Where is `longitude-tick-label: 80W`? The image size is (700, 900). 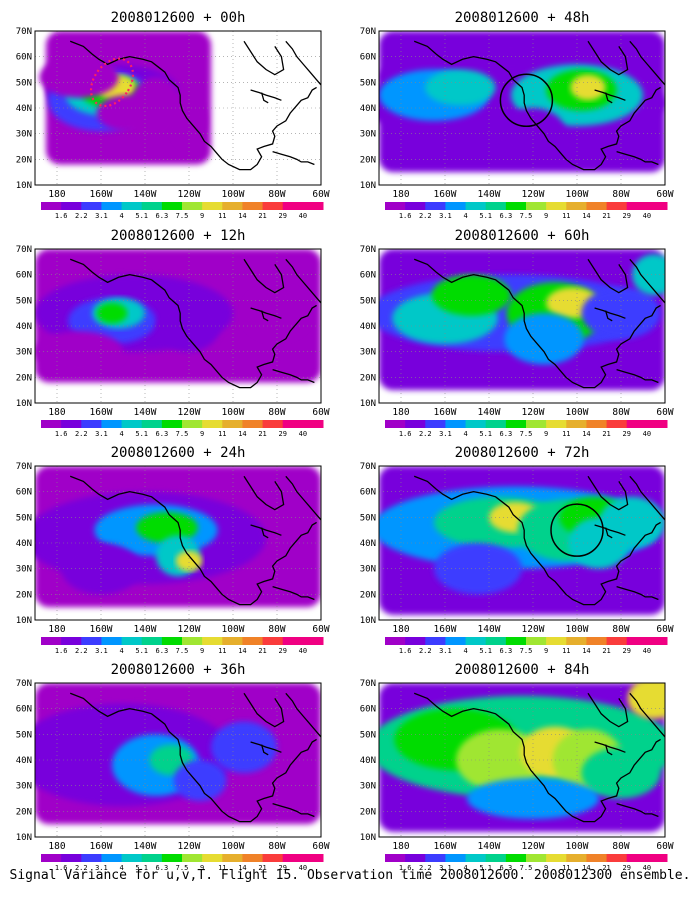
longitude-tick-label: 80W is located at coordinates (276, 194).